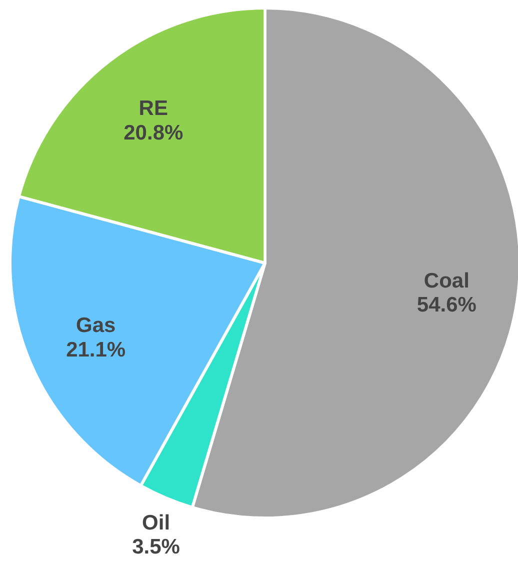 The image size is (518, 571). Describe the element at coordinates (156, 547) in the screenshot. I see `data-label: 3.5%` at that location.